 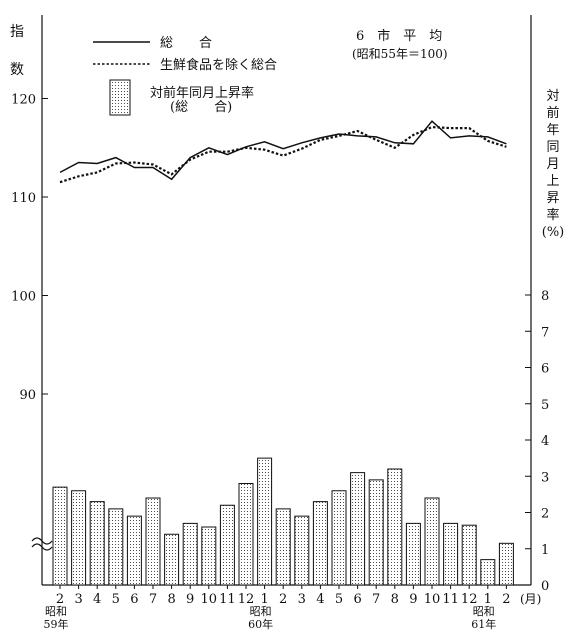 What do you see at coordinates (545, 586) in the screenshot?
I see `right-tick-label: 0` at bounding box center [545, 586].